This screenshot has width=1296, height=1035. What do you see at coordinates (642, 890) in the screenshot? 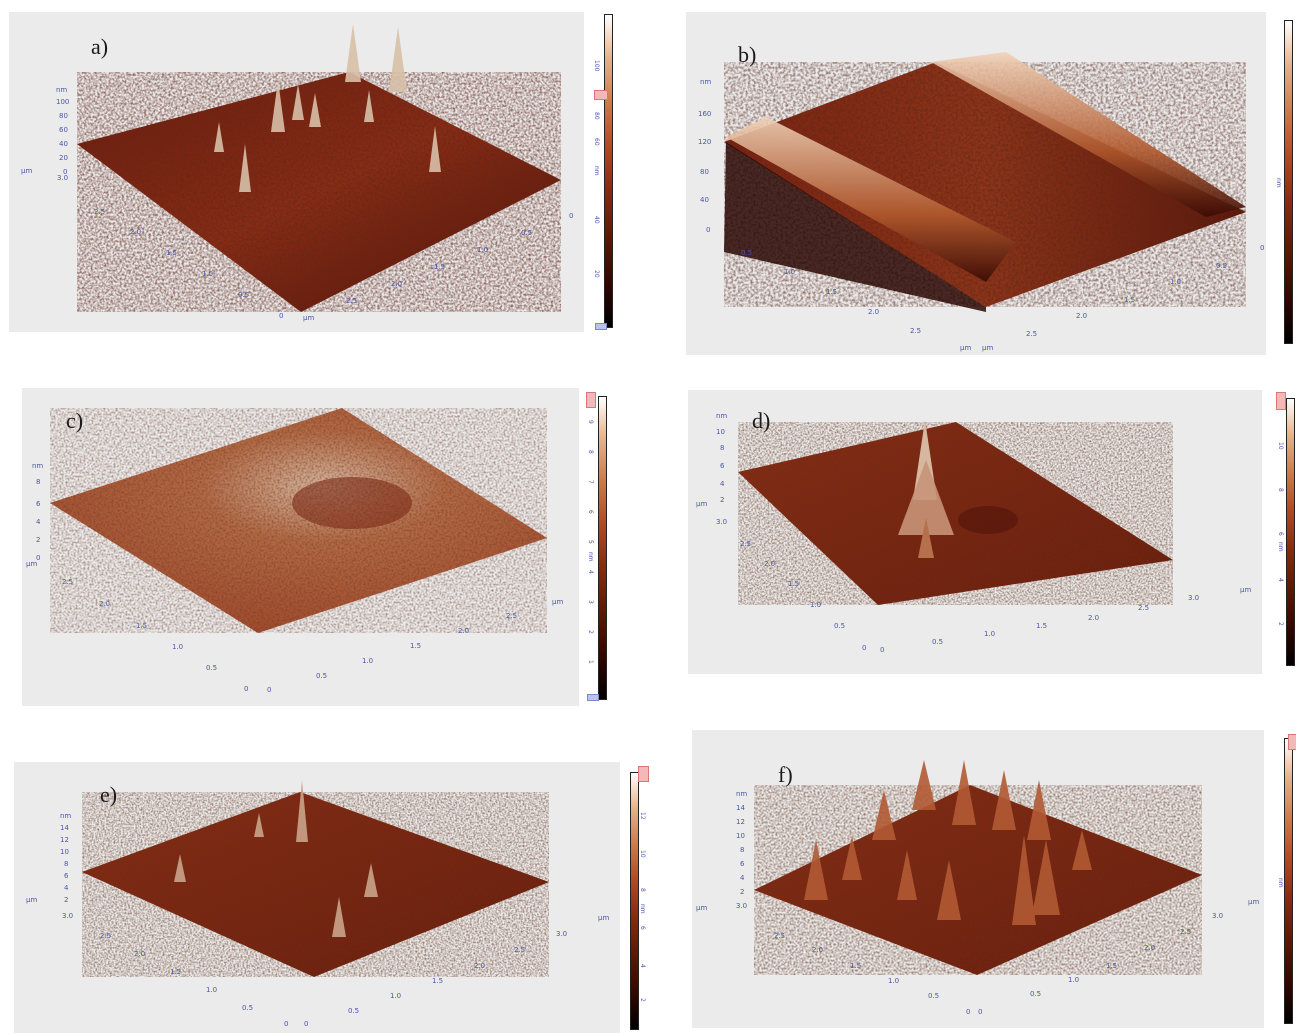
I see `cbar-tick-e-2: 8` at bounding box center [642, 890].